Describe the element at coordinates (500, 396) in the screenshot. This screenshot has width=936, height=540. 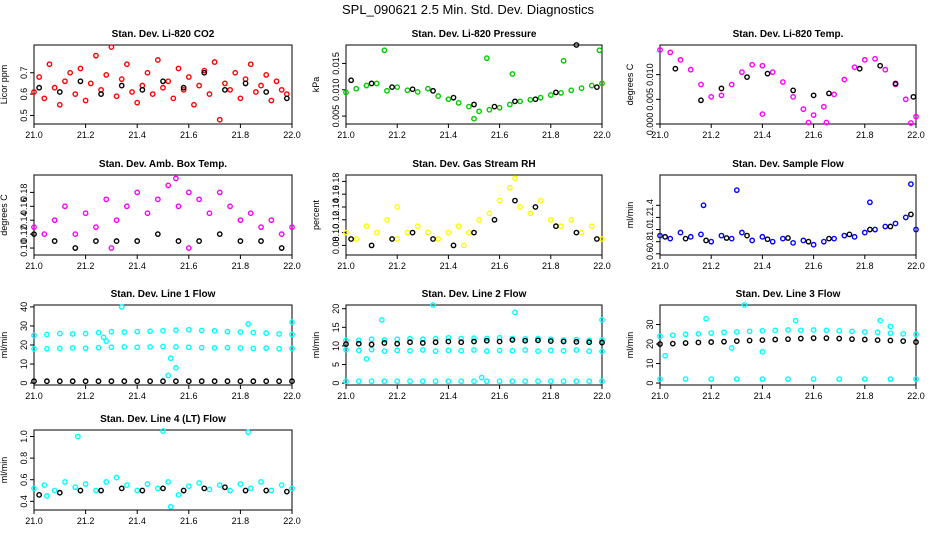
I see `x-tick-label: 21.6` at that location.